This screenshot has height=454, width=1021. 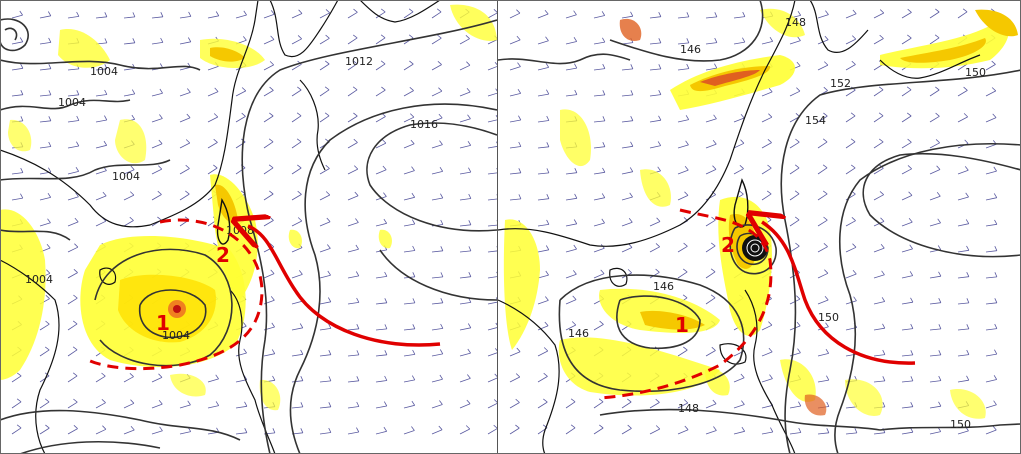 What do you see at coordinates (728, 245) in the screenshot?
I see `storm-marker-2: 2` at bounding box center [728, 245].